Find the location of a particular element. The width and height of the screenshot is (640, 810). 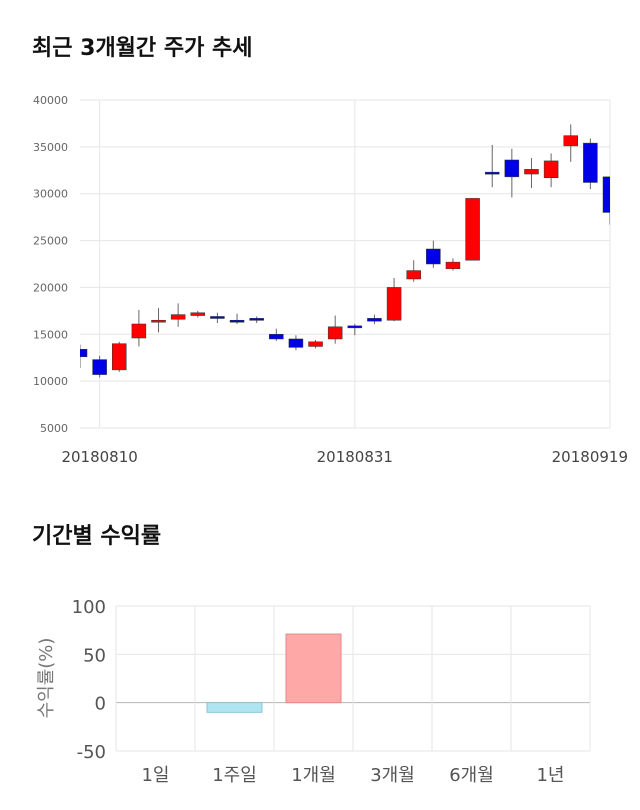

y-tick-label: 30000 is located at coordinates (50, 194).